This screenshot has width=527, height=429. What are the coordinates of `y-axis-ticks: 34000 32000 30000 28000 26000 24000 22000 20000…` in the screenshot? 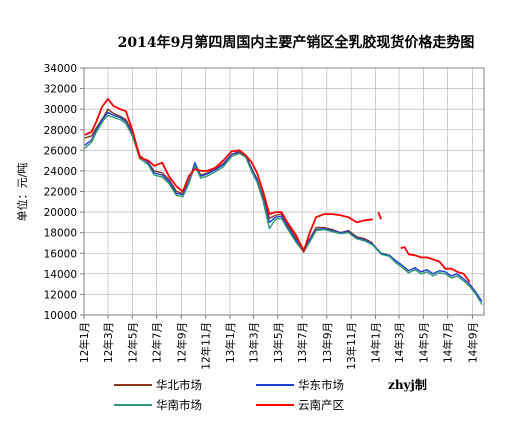 It's located at (64, 192).